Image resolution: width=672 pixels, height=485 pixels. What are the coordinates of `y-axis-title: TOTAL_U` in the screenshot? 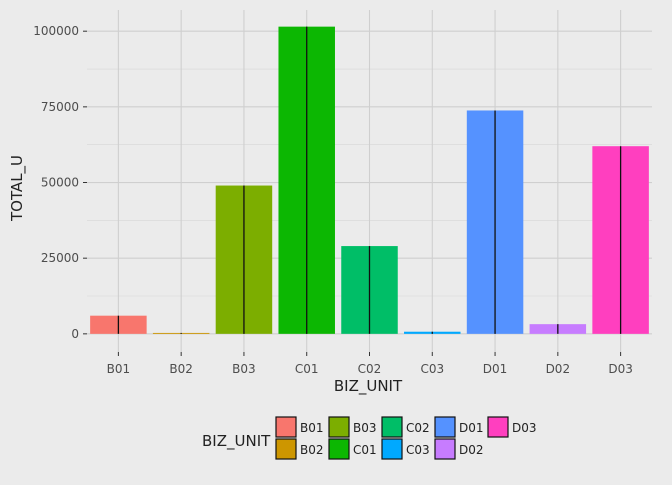 It's located at (17, 188).